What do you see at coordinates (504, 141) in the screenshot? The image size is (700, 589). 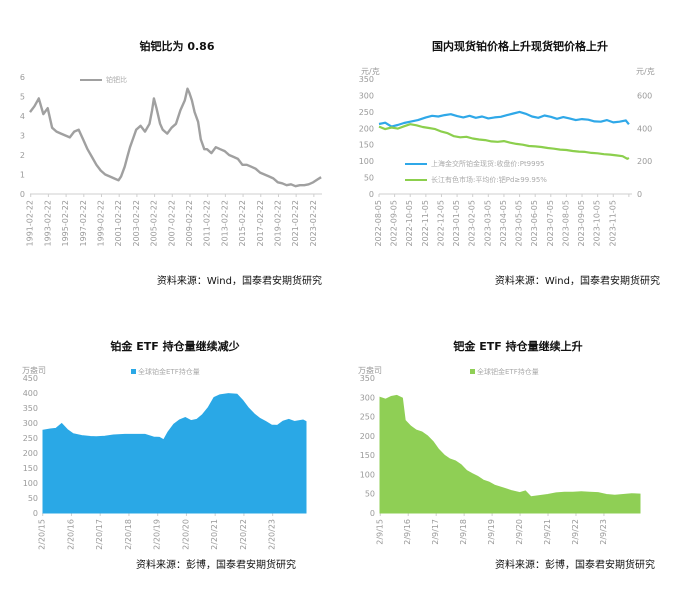 I see `series-line-palladium` at bounding box center [504, 141].